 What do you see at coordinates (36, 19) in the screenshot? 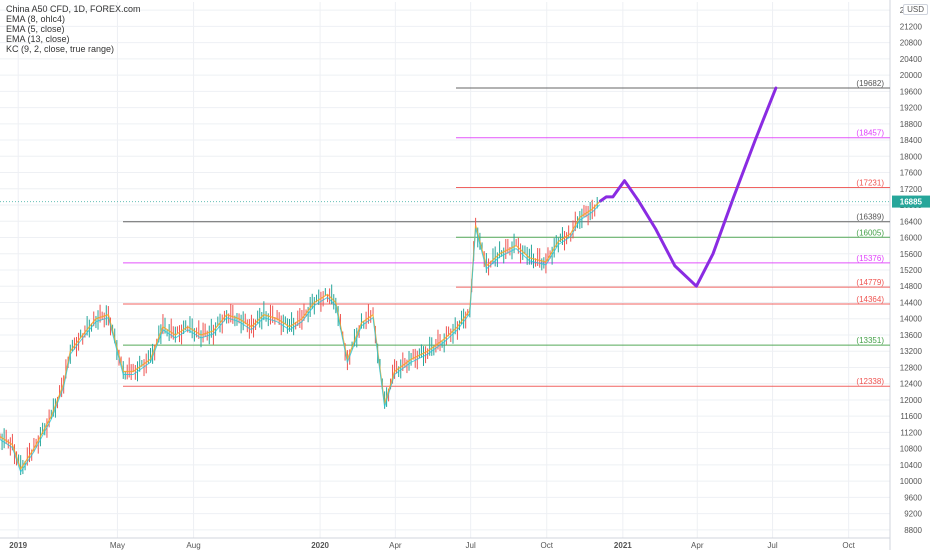
I see `legend-ema-8: EMA (8, ohlc4)` at bounding box center [36, 19].